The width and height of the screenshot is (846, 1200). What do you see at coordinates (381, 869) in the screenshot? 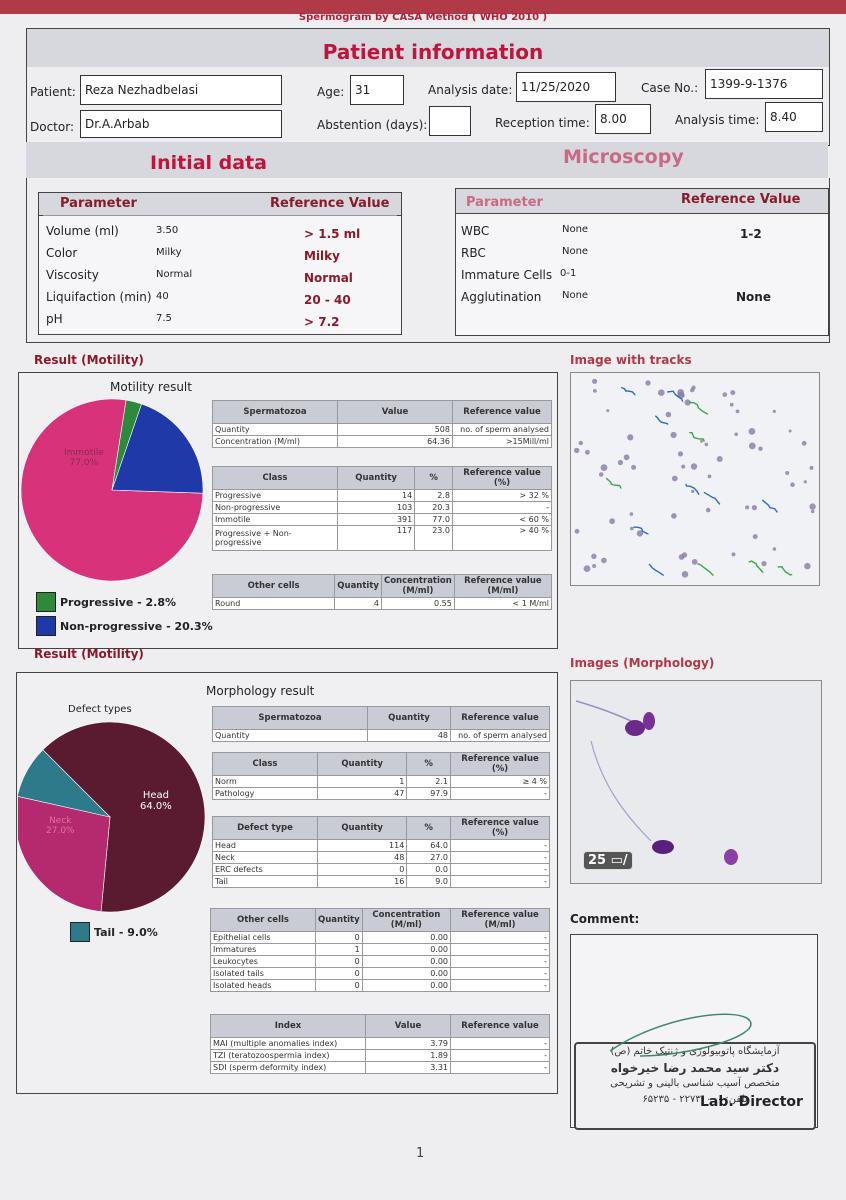
I see `table-row: ERC defects 0 0.0-` at bounding box center [381, 869].